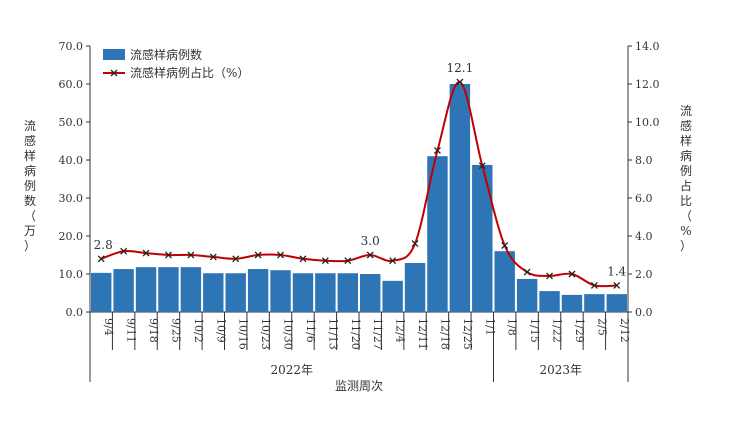 The image size is (748, 423). Describe the element at coordinates (686, 125) in the screenshot. I see `right-axis-title: 感` at that location.